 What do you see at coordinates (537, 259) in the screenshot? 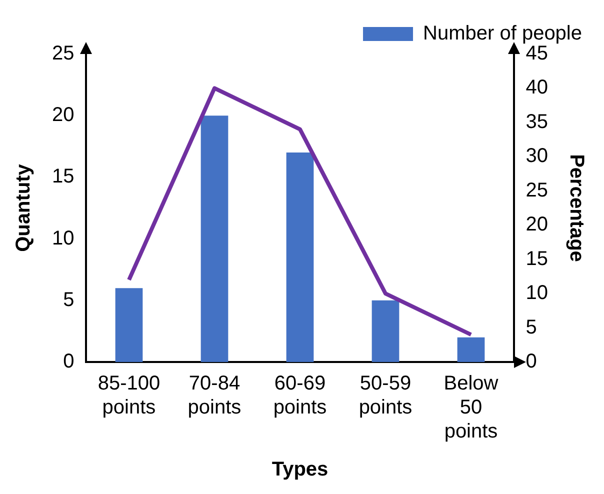
I see `y2-tick-label: 15` at bounding box center [537, 259].